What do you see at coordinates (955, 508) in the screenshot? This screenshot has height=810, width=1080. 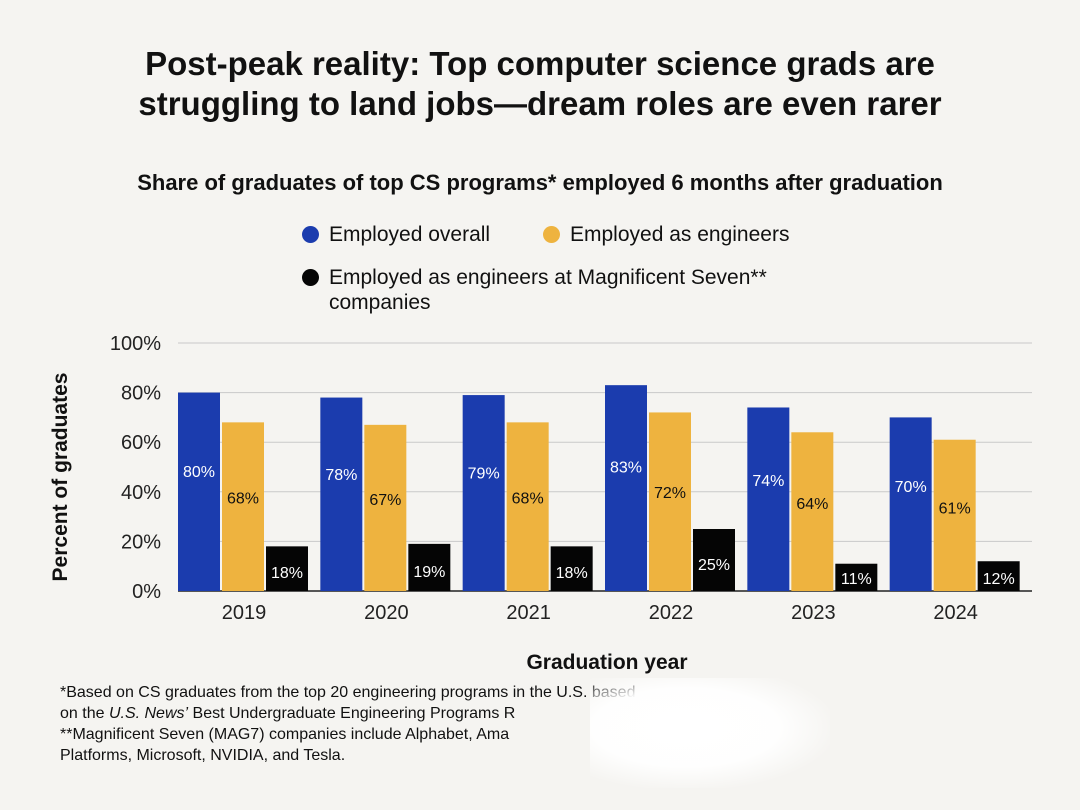 I see `bar-value-label: 61%` at bounding box center [955, 508].